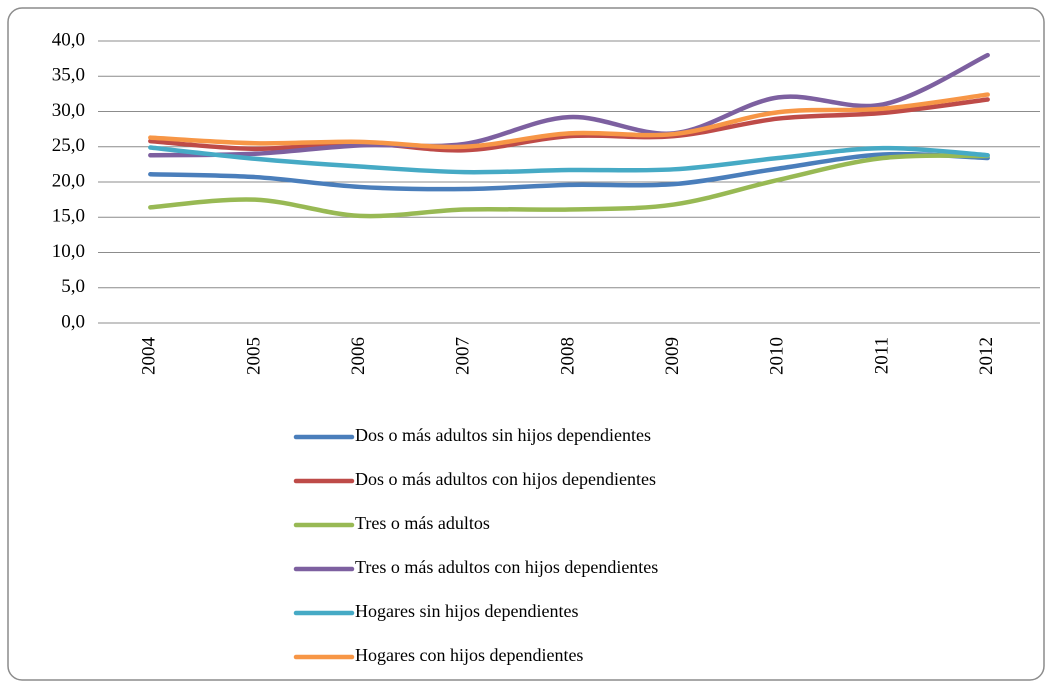 Image resolution: width=1051 pixels, height=685 pixels. What do you see at coordinates (68, 180) in the screenshot?
I see `y-tick-label: 20,0` at bounding box center [68, 180].